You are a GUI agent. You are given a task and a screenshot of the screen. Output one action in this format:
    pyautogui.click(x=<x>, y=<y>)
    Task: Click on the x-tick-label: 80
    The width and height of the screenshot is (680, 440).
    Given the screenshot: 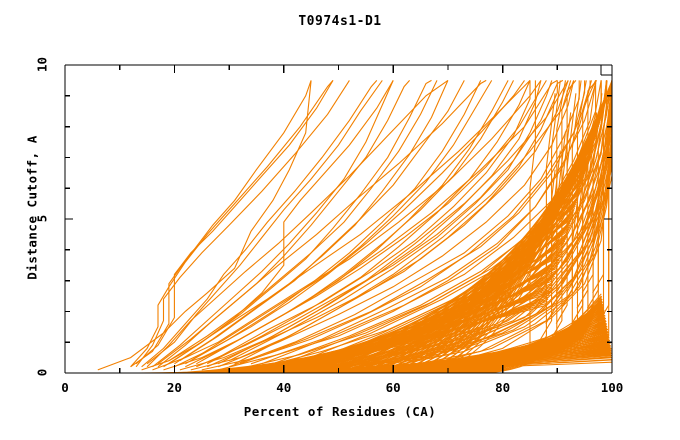 What is the action you would take?
    pyautogui.click(x=503, y=387)
    